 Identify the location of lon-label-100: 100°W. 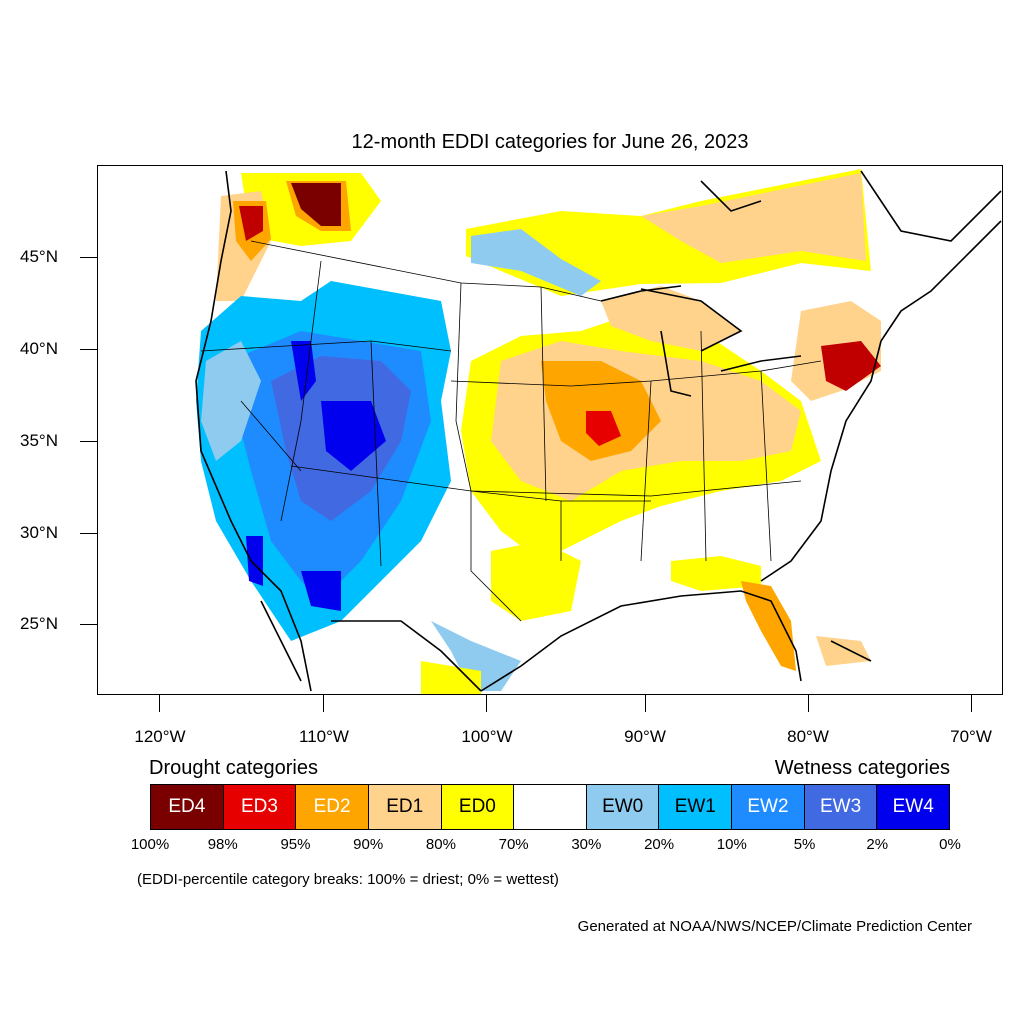
(487, 736).